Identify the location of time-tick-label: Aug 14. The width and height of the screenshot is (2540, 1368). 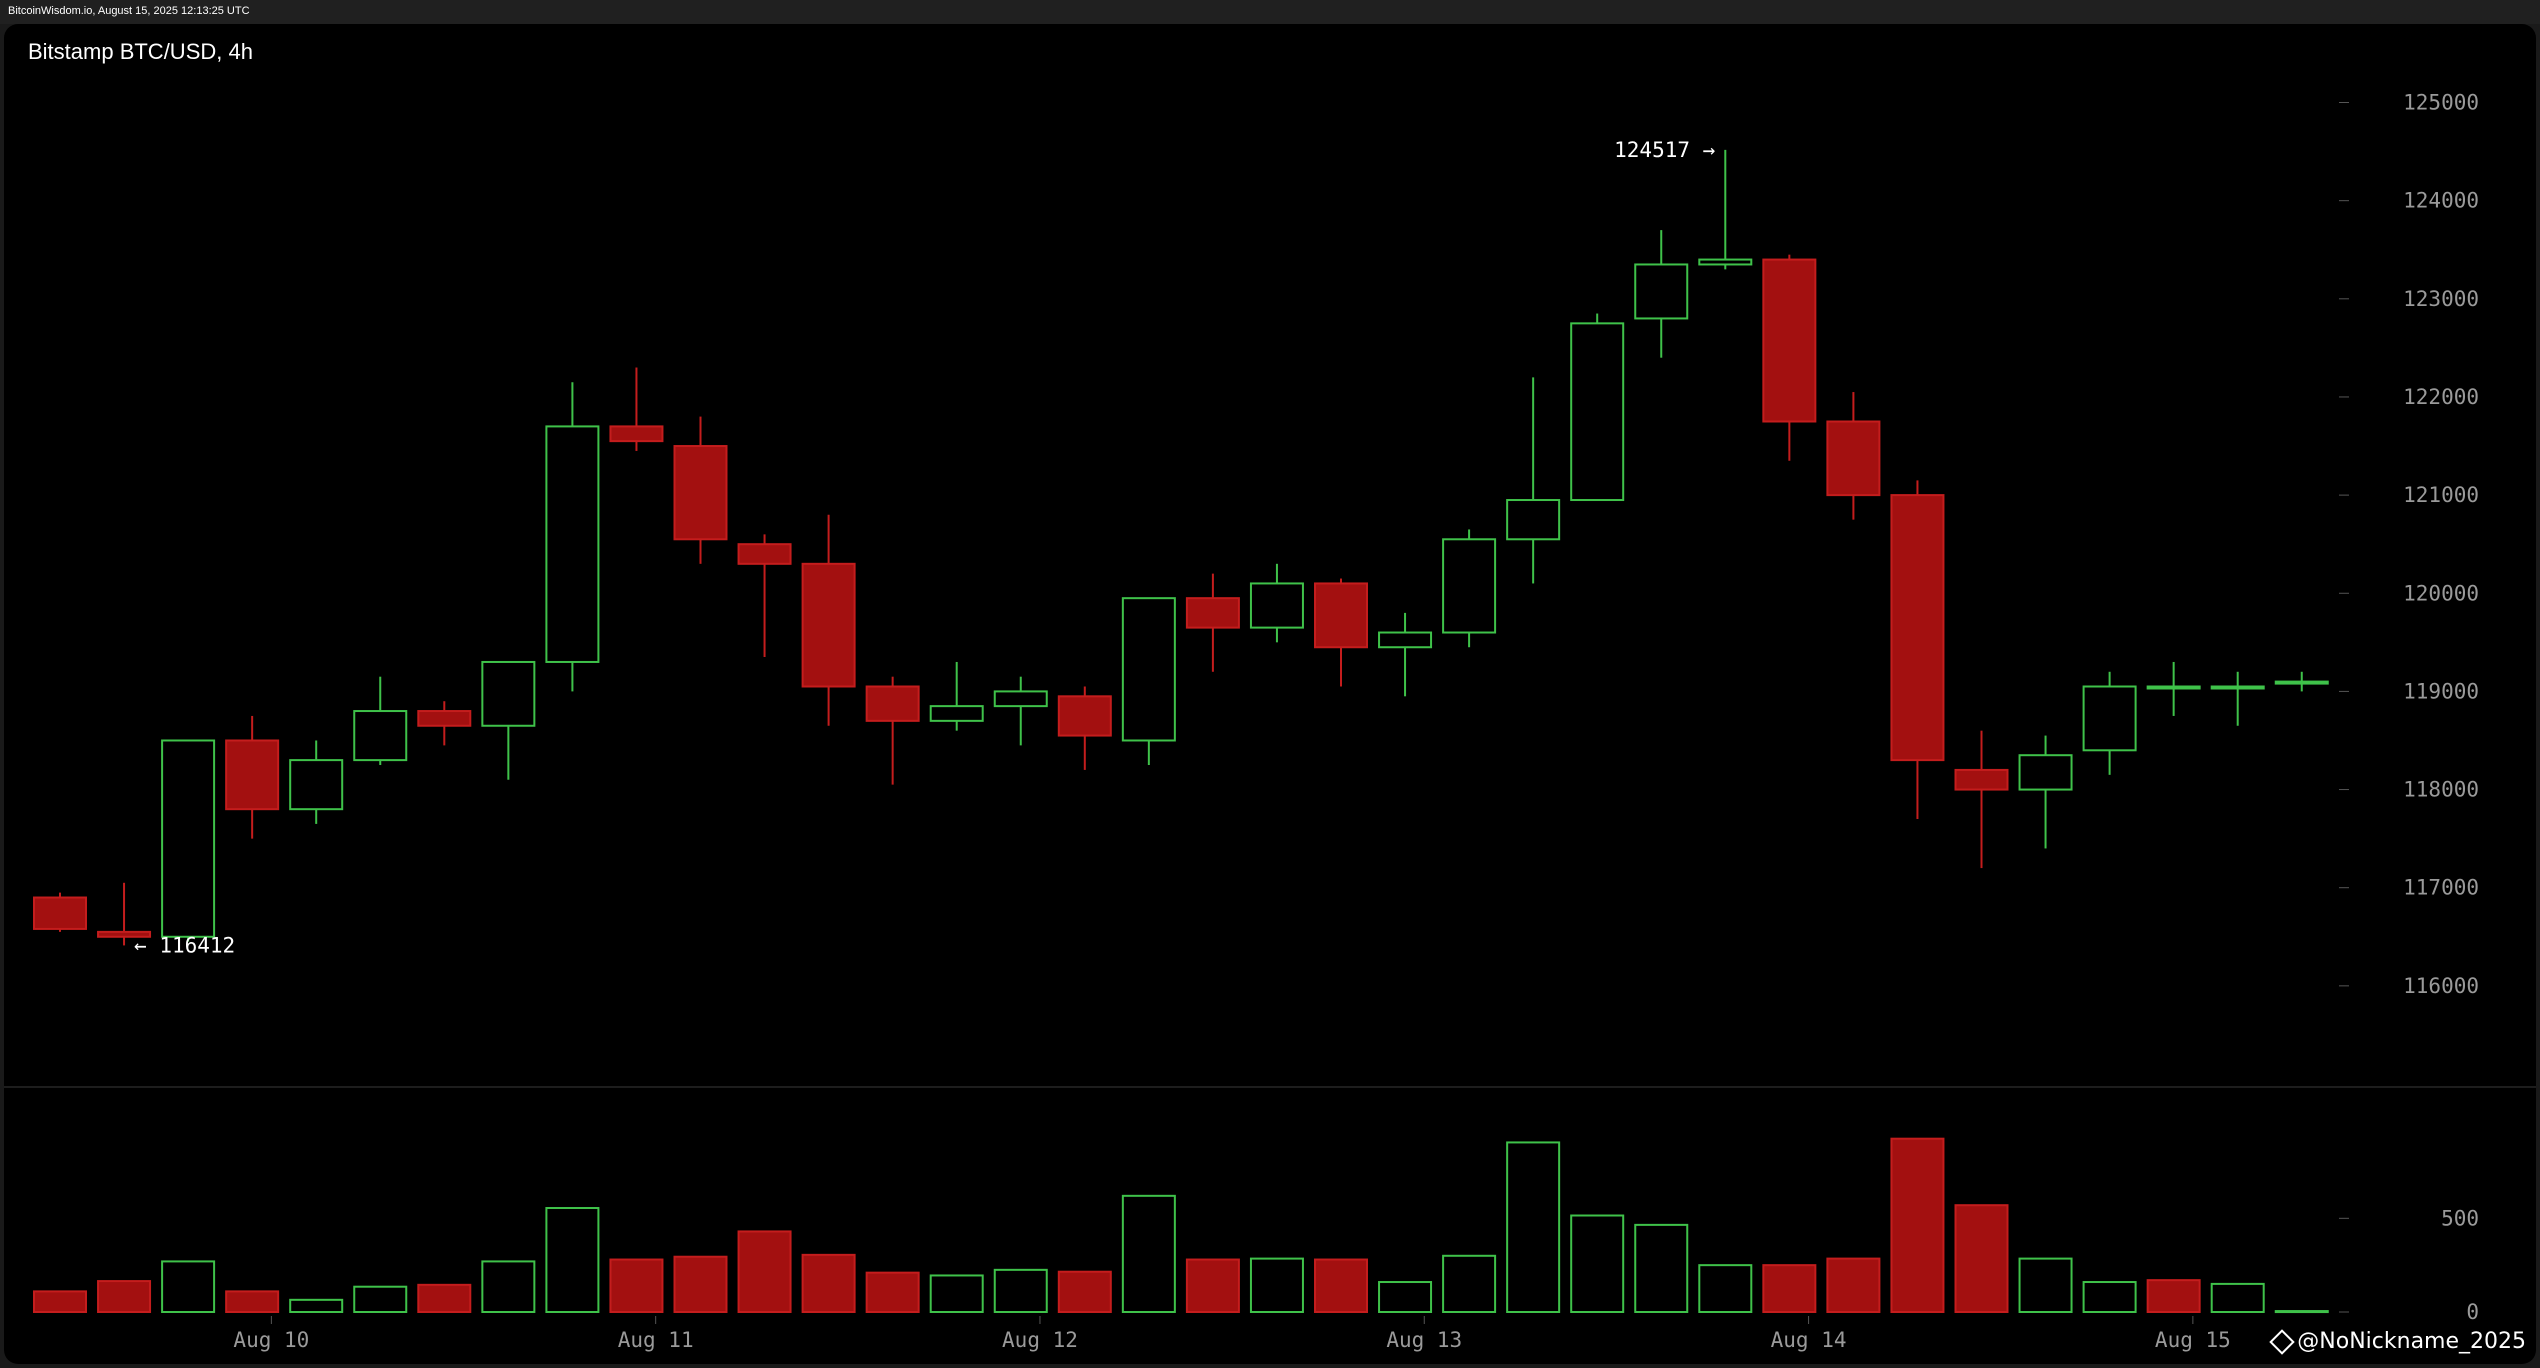
(1809, 1340).